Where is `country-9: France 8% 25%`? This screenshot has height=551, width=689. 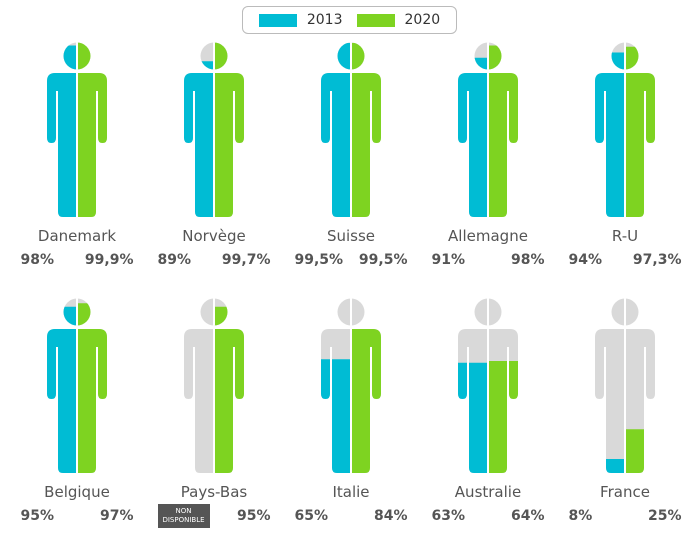 country-9: France 8% 25% is located at coordinates (623, 412).